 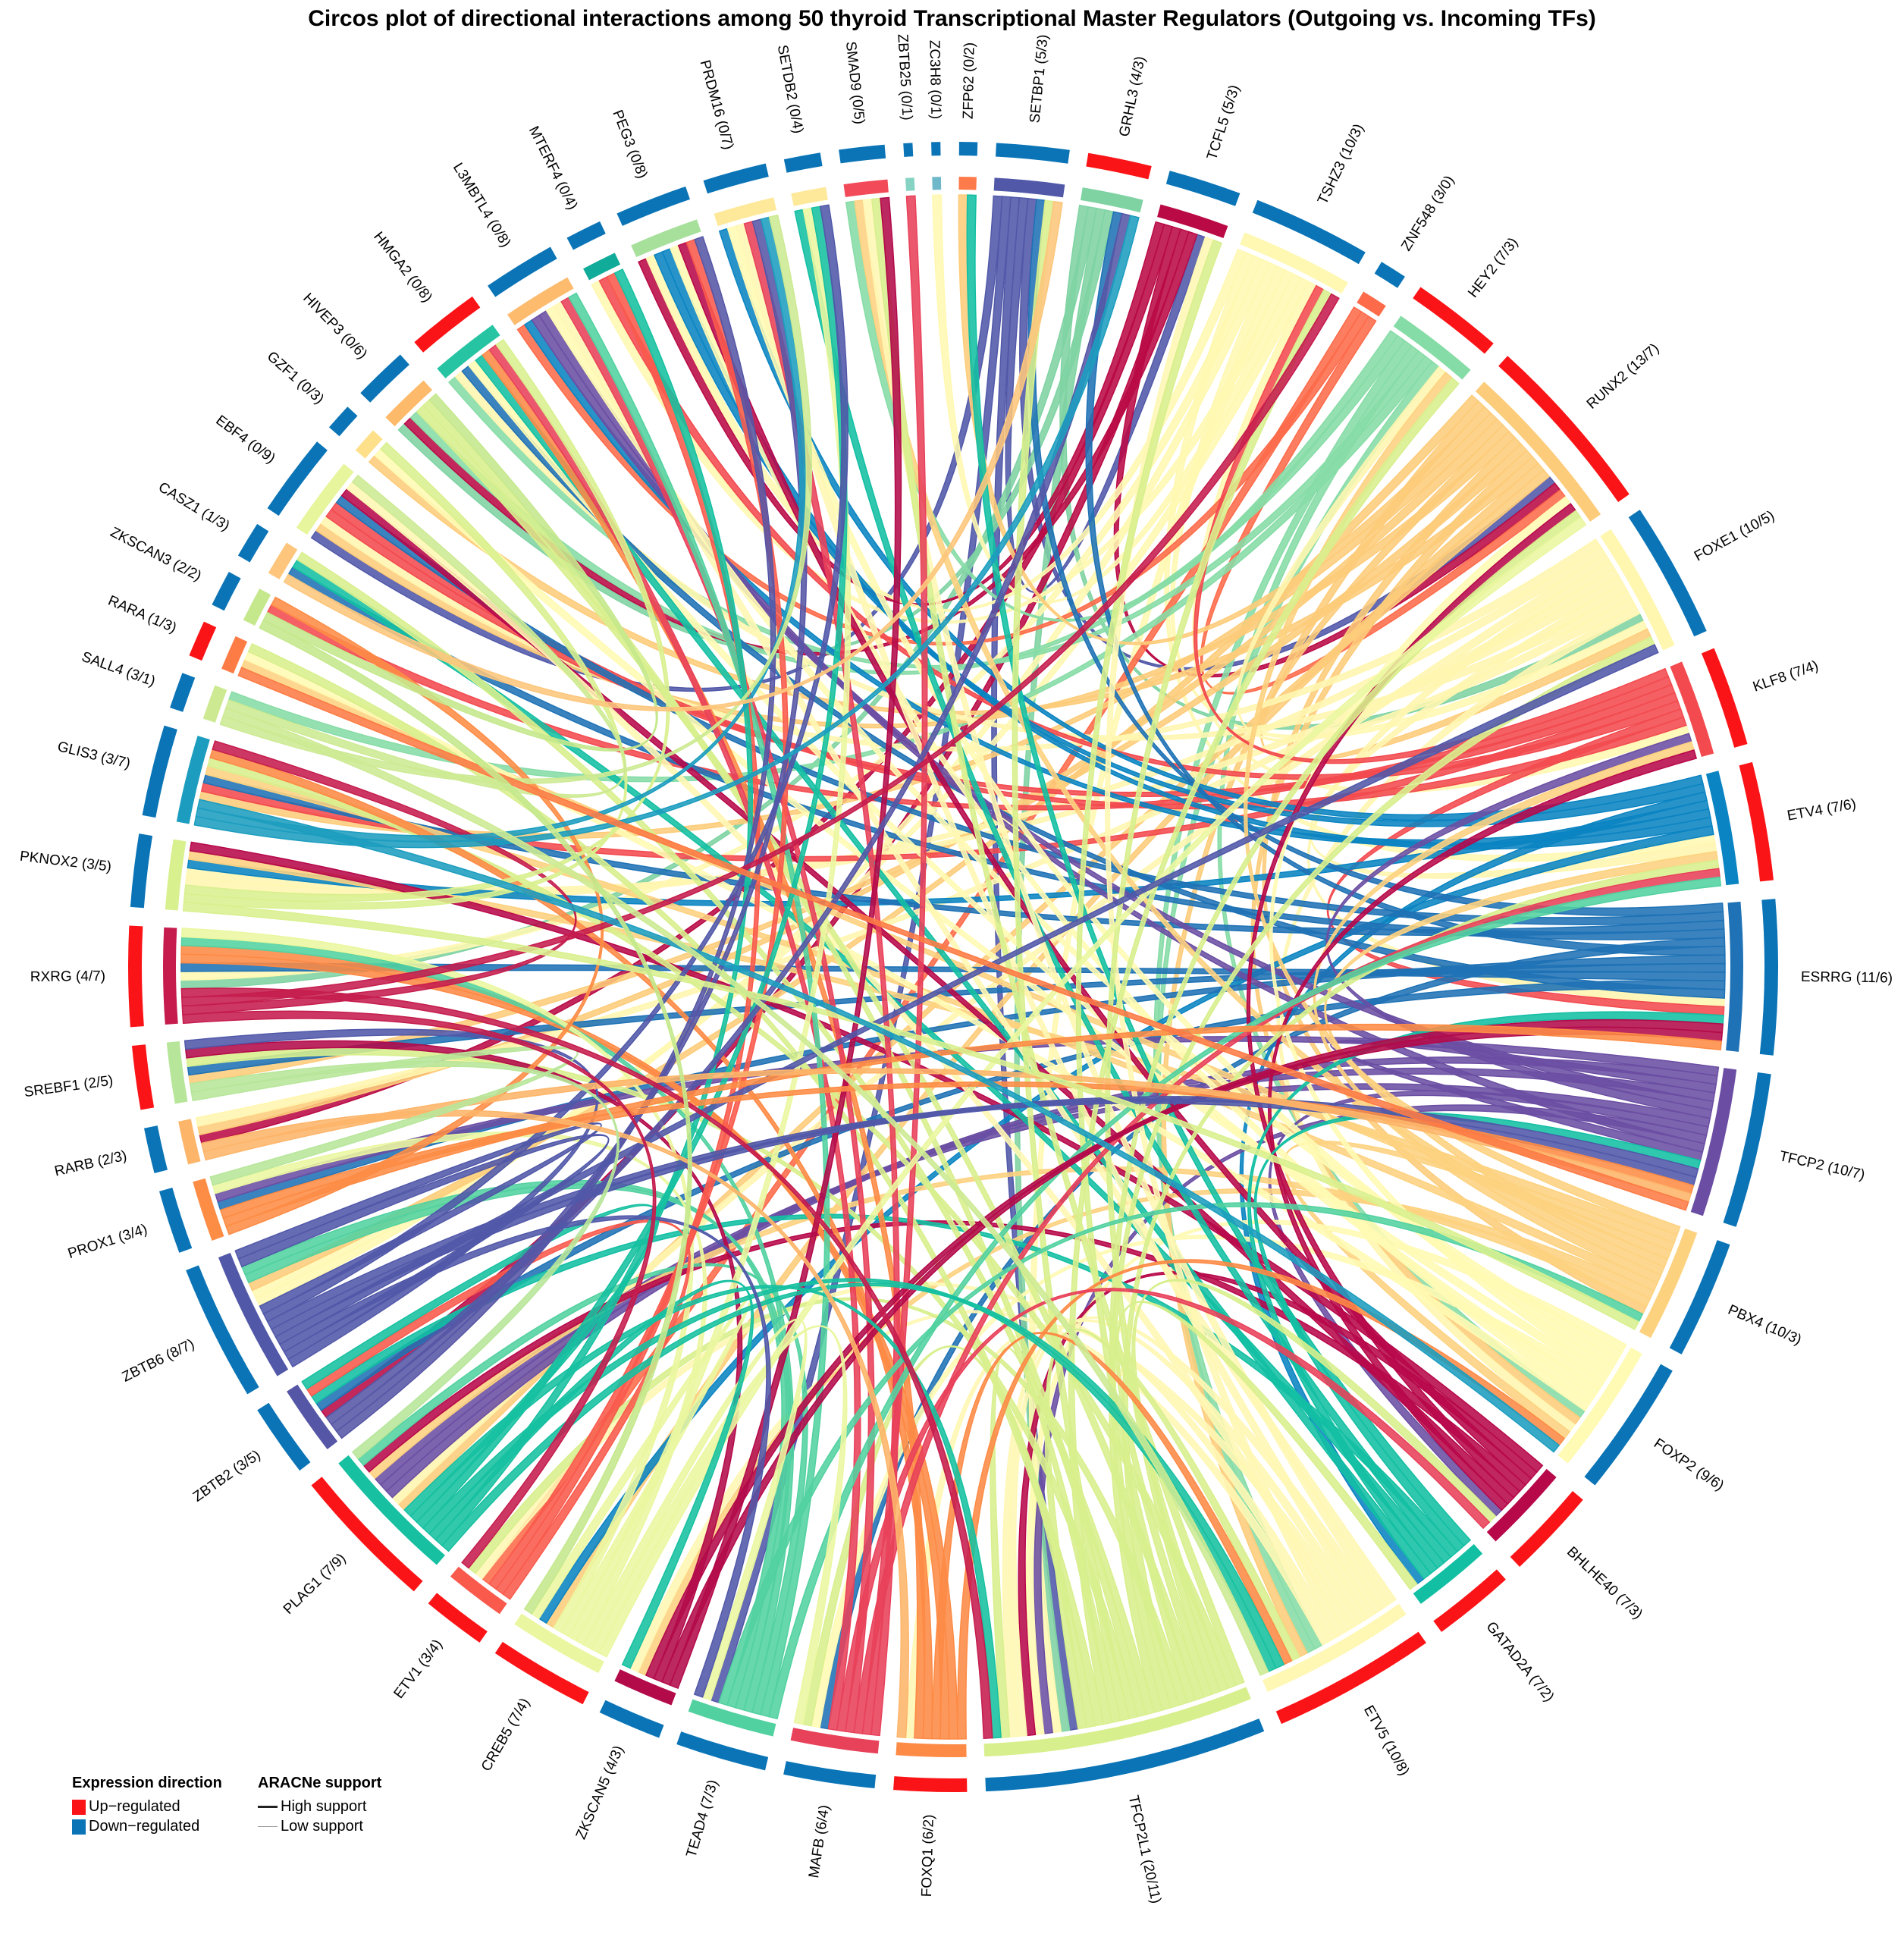 I want to click on sector-arc-zkscan3, so click(x=257, y=607).